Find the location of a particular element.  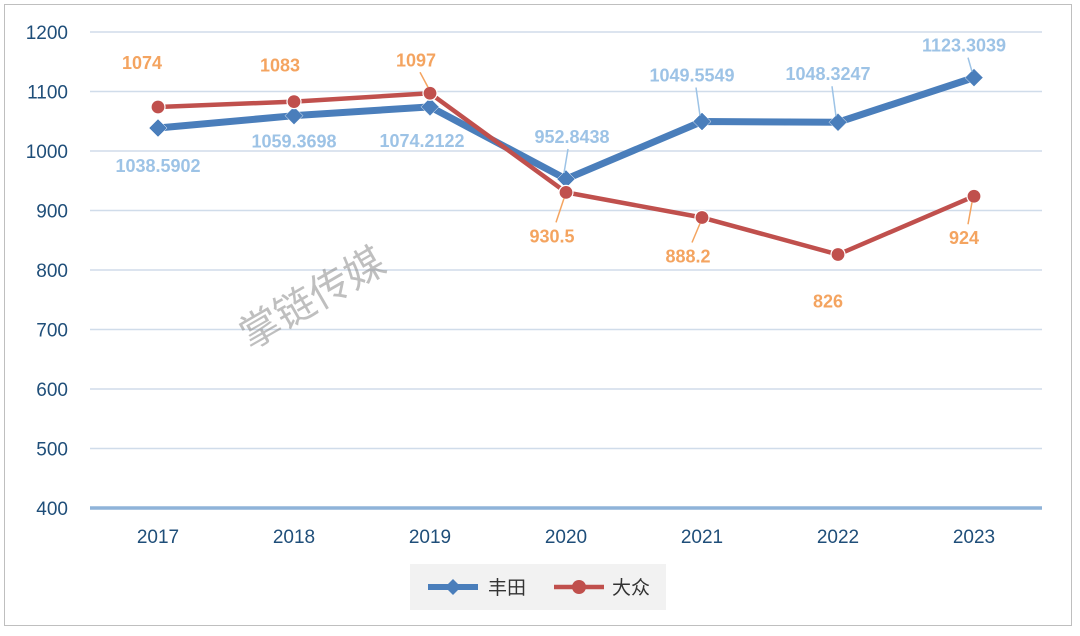

series-0-data-label: 952.8438 is located at coordinates (571, 137).